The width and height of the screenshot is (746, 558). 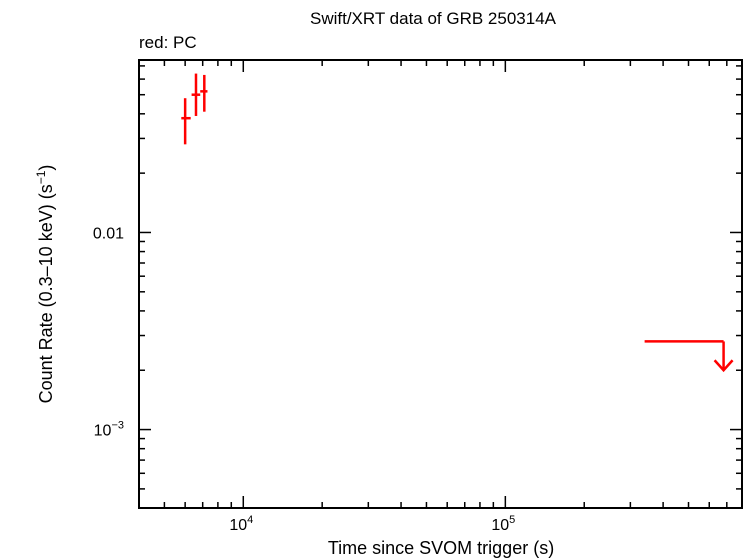 I want to click on y-tick-label: 0.01, so click(x=108, y=233).